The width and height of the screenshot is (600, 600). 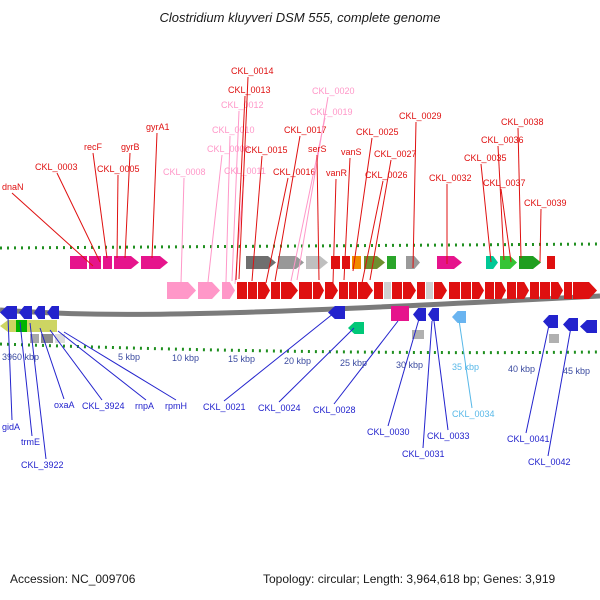 What do you see at coordinates (395, 154) in the screenshot?
I see `gene-label: CKL_0027` at bounding box center [395, 154].